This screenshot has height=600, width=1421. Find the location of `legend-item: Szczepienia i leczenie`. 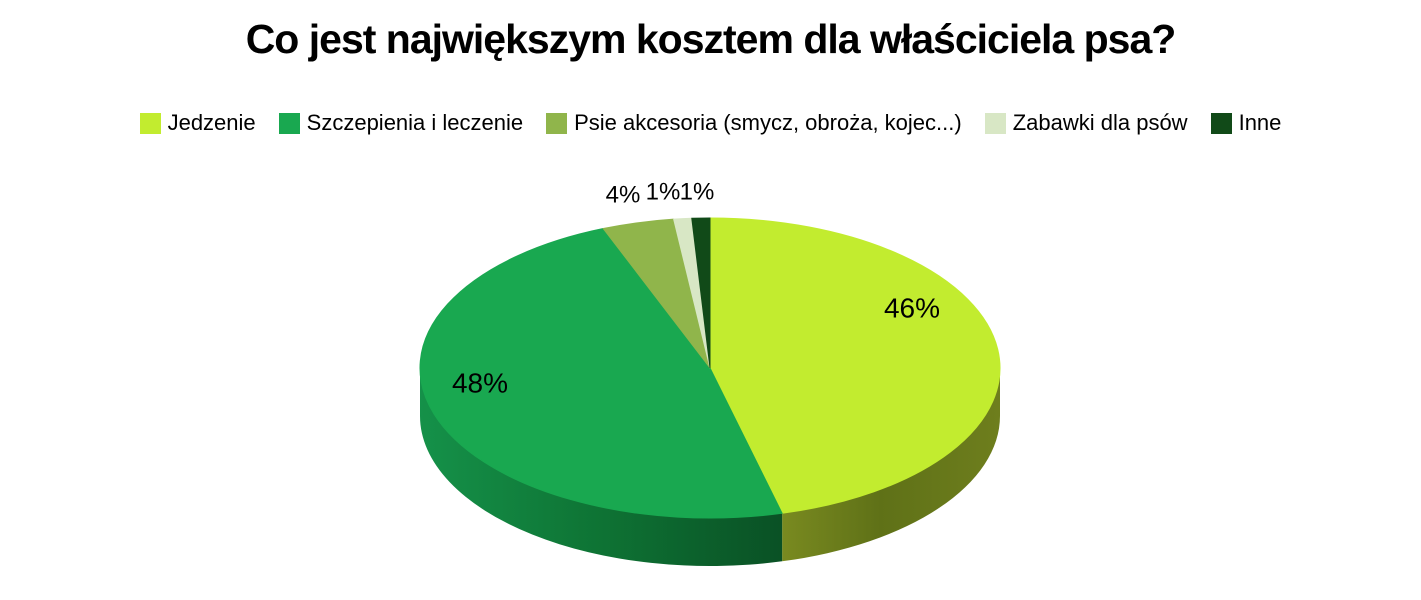

legend-item: Szczepienia i leczenie is located at coordinates (401, 123).